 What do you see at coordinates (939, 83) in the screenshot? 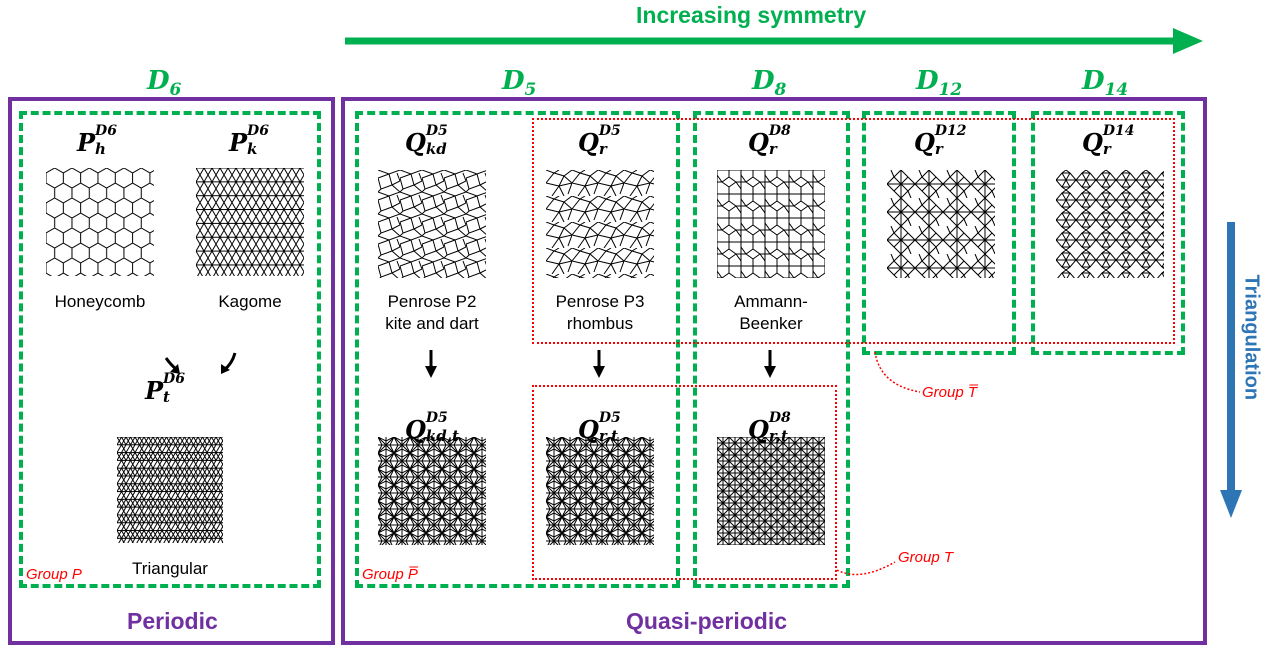
I see `symmetry-d12: D12` at bounding box center [939, 83].